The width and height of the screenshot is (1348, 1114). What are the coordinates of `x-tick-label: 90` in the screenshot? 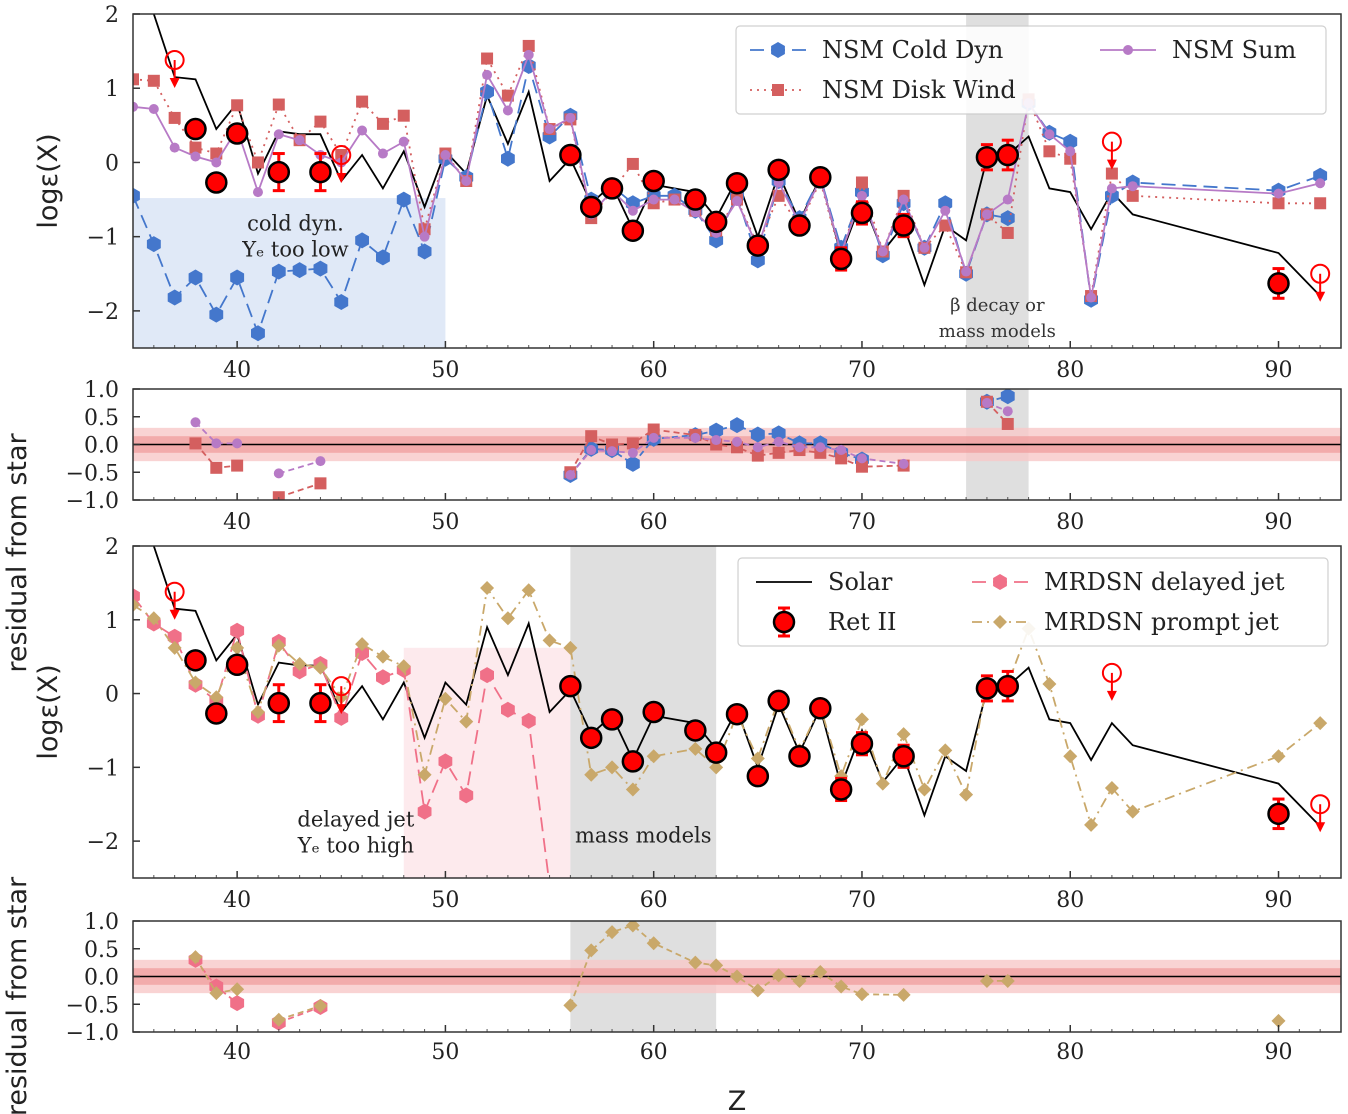 It's located at (1279, 1052).